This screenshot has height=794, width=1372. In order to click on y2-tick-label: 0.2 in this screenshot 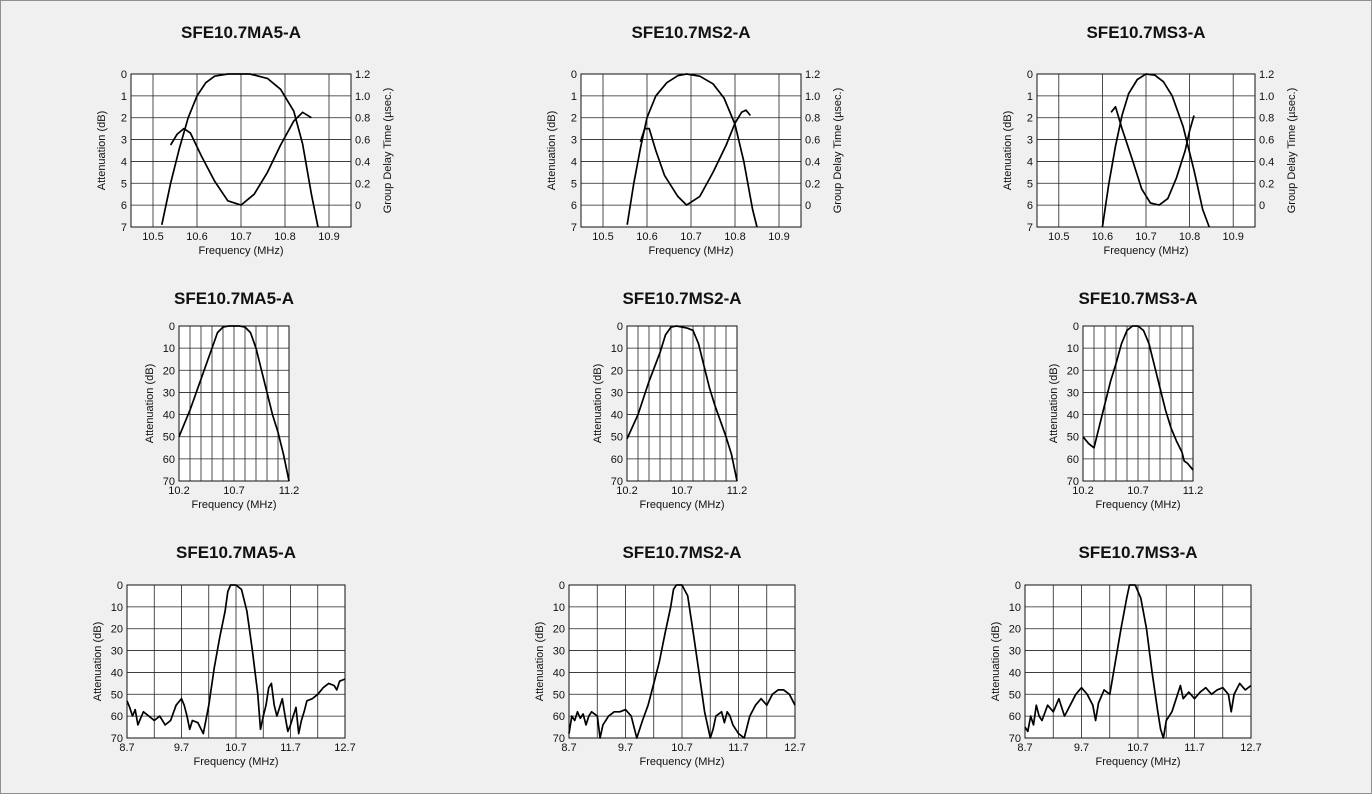, I will do `click(812, 184)`.